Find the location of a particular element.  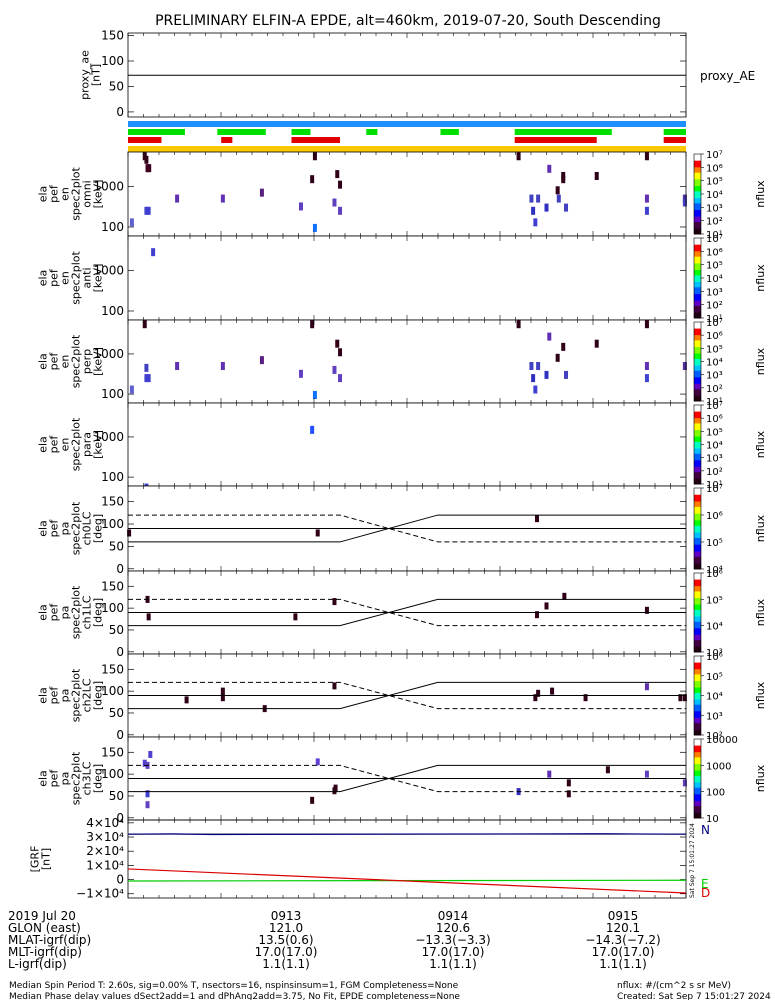

panel-ch1lc-ylabel-line: spec2plot is located at coordinates (76, 612).